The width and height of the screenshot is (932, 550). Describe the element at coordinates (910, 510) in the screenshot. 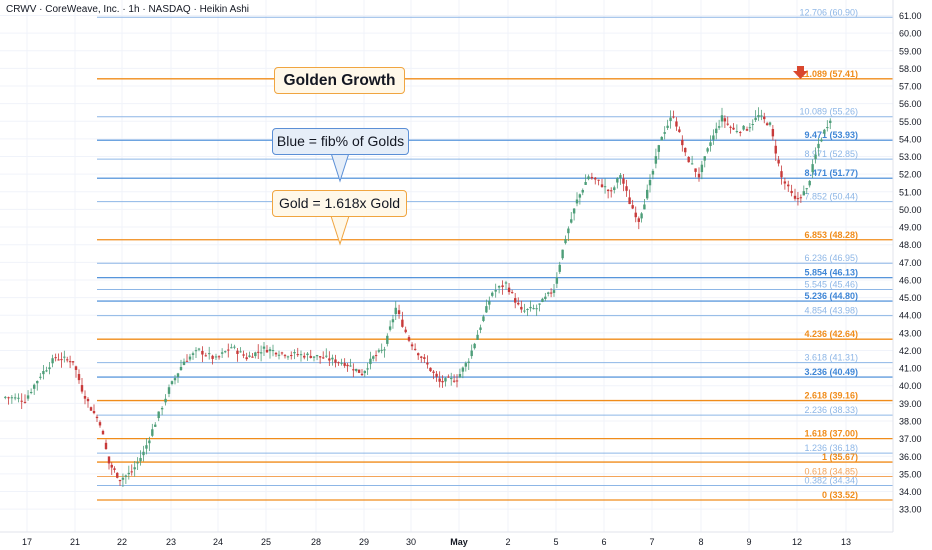

I see `price-tick-label: 33.00` at that location.